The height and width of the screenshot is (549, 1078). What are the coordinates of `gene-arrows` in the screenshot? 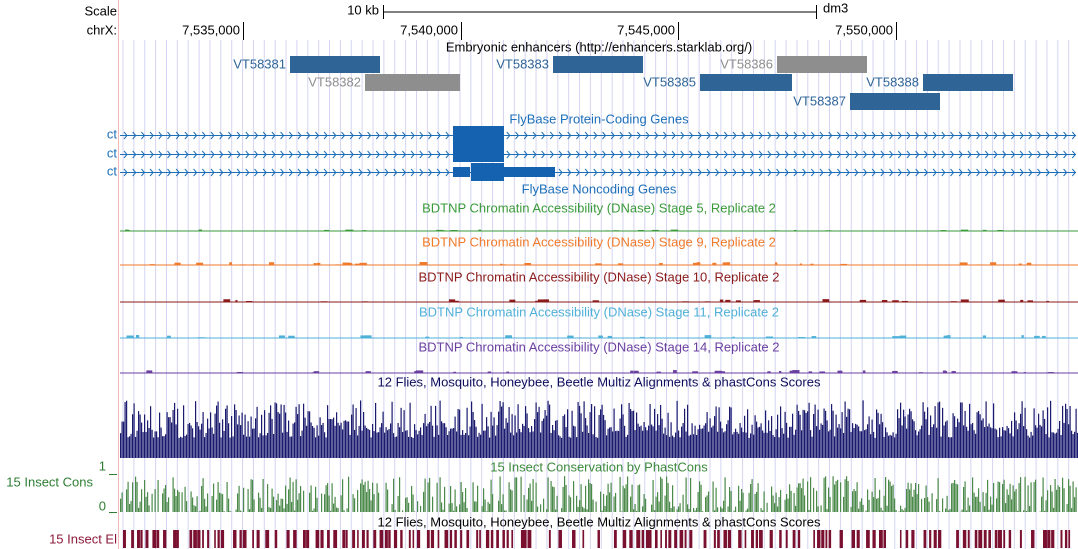 It's located at (599, 135).